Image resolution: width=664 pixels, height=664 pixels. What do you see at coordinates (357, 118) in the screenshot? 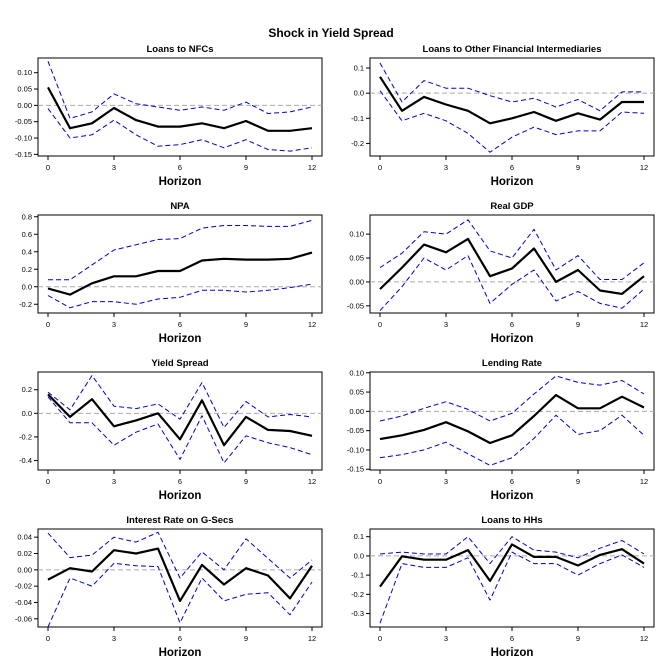
I see `y-tick-label: -0.1` at bounding box center [357, 118].